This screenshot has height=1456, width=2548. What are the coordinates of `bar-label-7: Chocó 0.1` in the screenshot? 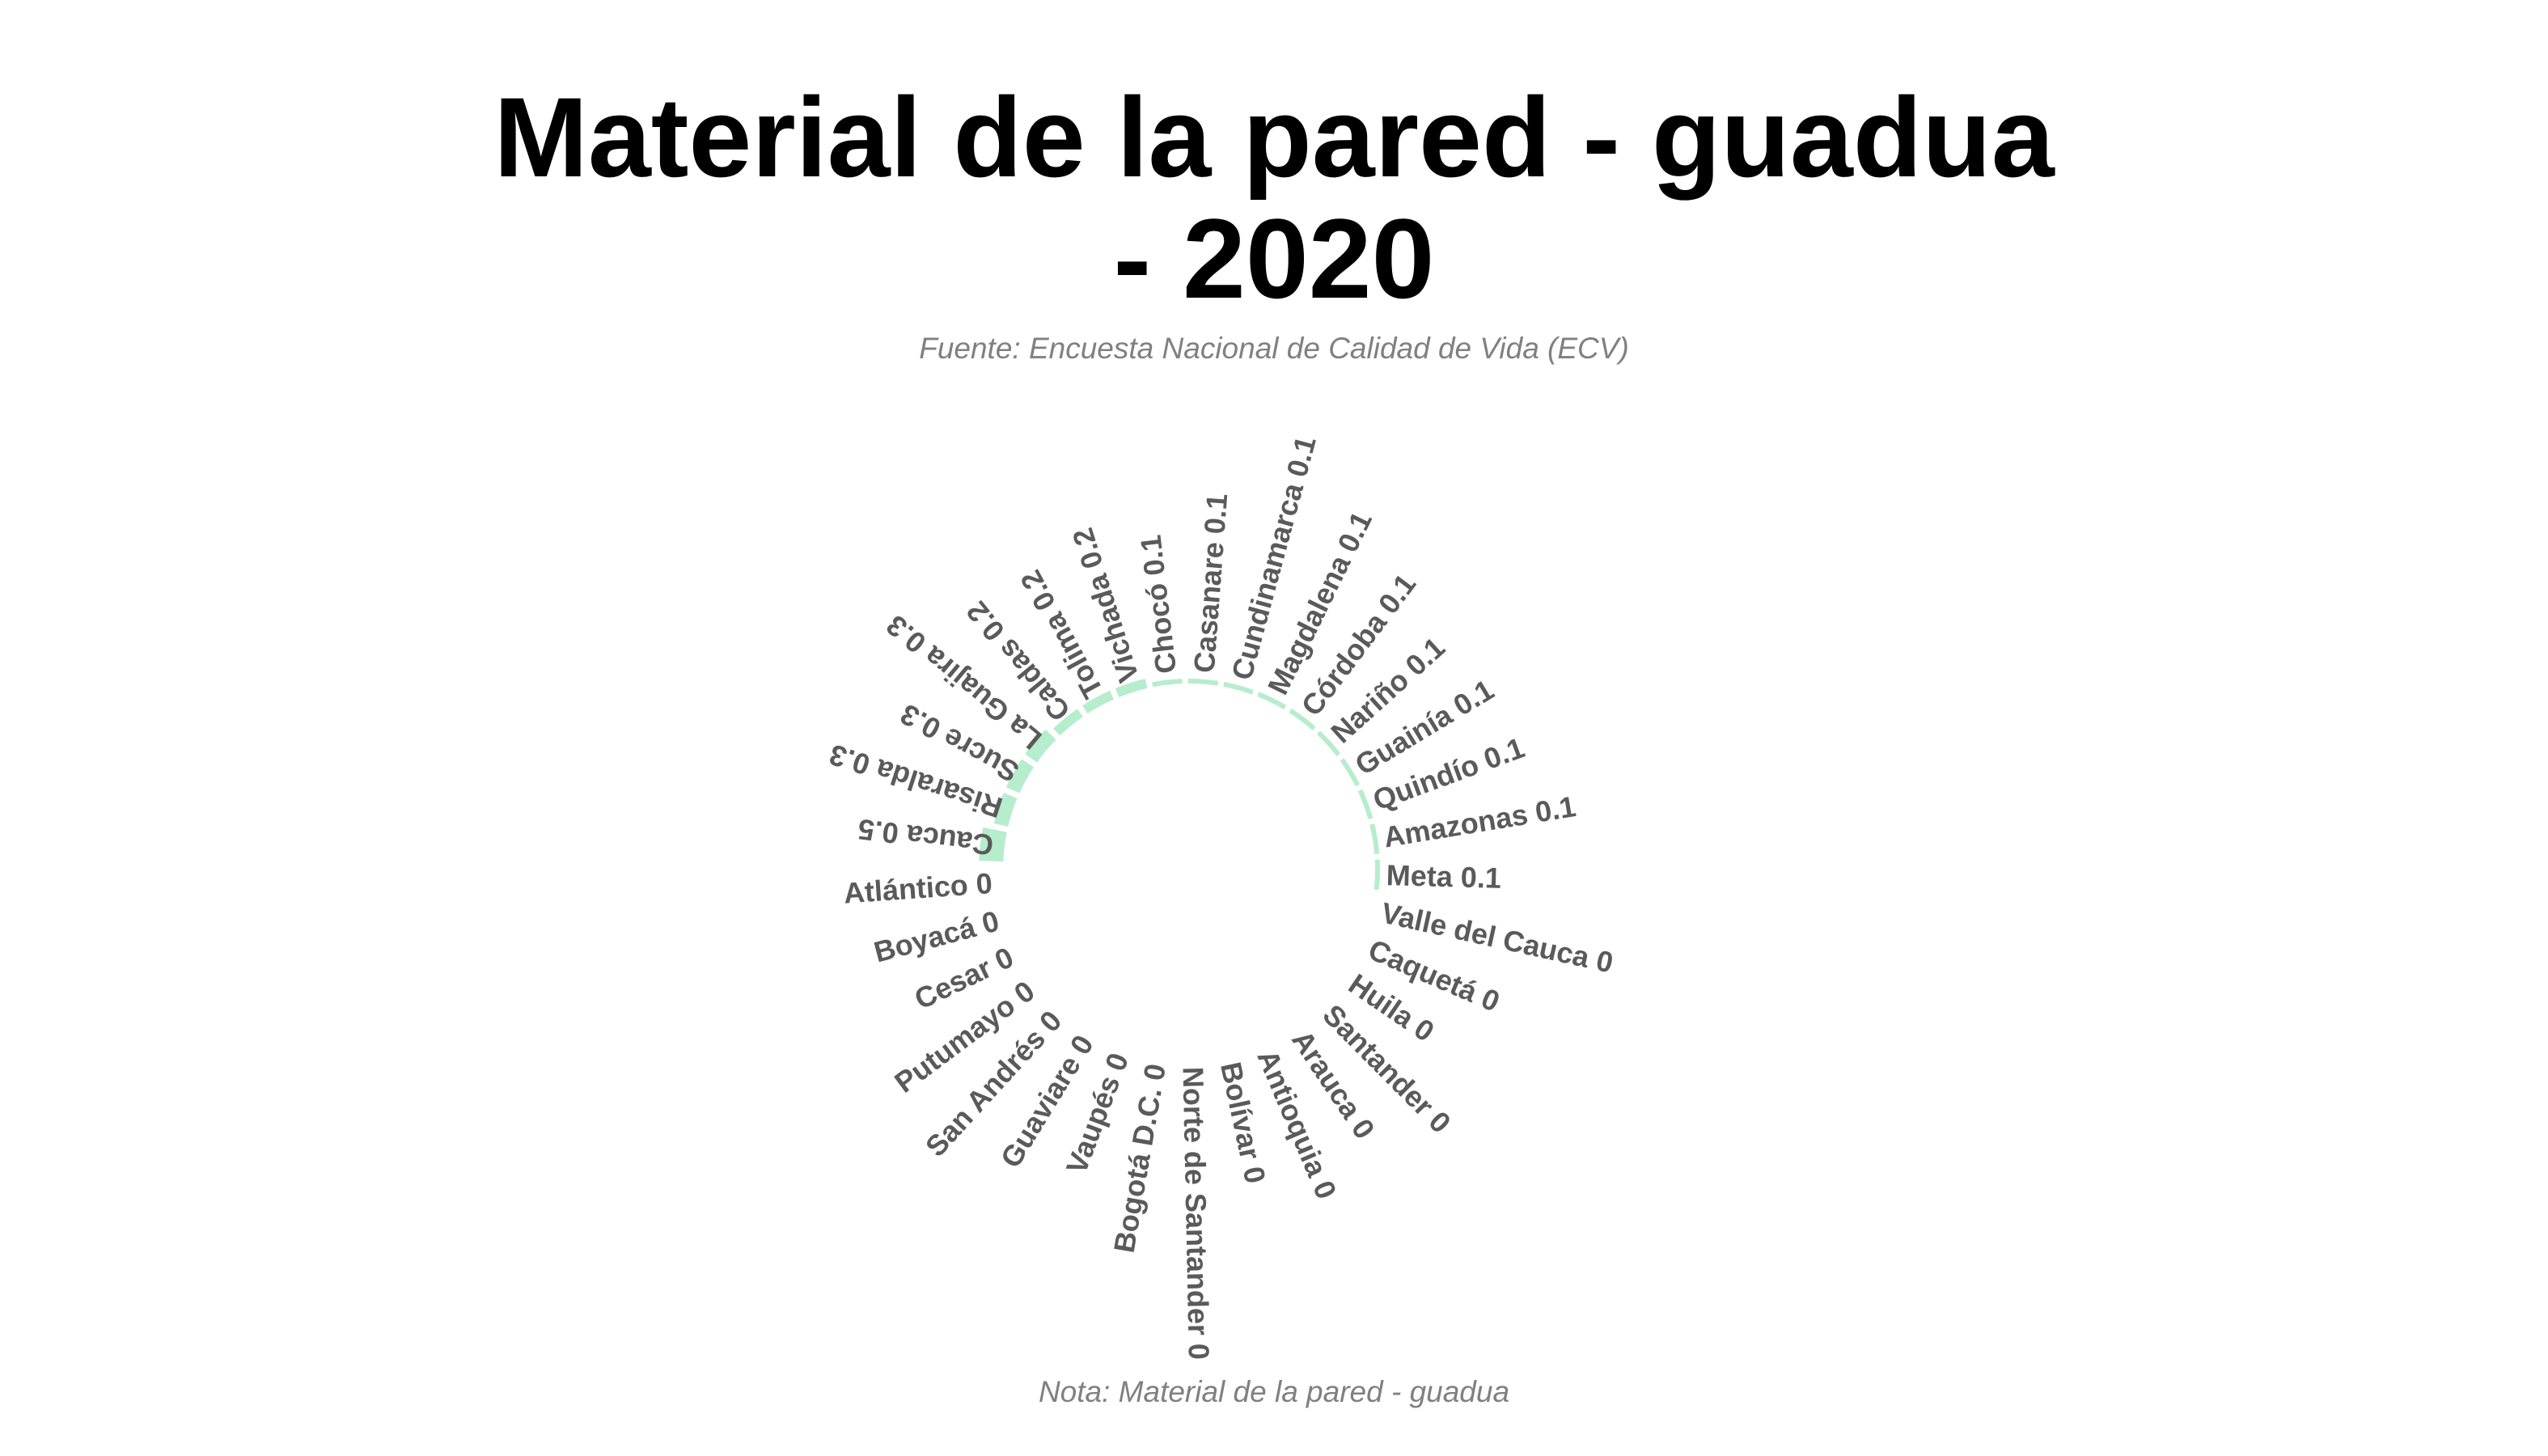 It's located at (1158, 604).